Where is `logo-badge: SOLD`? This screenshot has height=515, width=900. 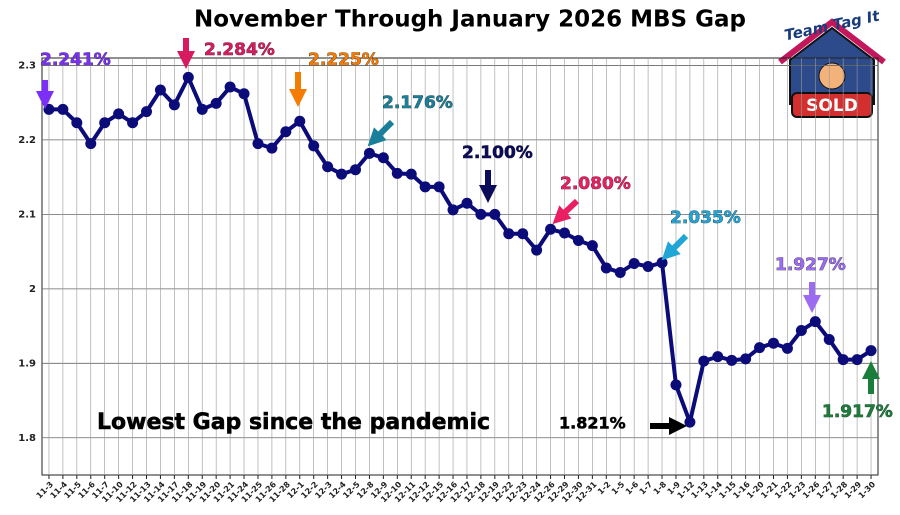 logo-badge: SOLD is located at coordinates (832, 106).